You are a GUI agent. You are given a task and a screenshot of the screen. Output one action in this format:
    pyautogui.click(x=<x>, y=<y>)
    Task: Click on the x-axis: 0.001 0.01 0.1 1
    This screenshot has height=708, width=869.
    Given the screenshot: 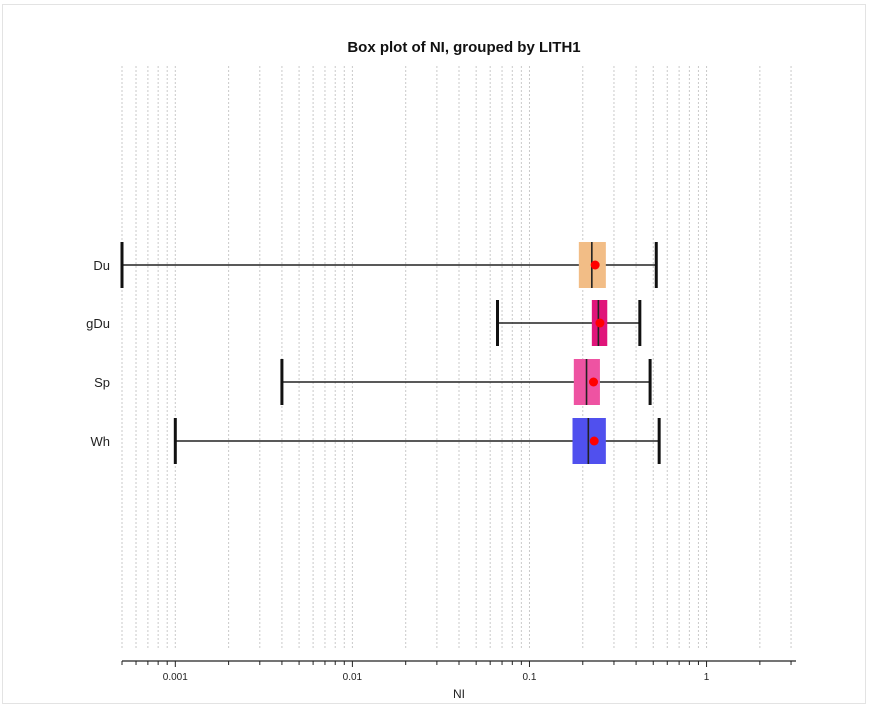 What is the action you would take?
    pyautogui.click(x=458, y=671)
    